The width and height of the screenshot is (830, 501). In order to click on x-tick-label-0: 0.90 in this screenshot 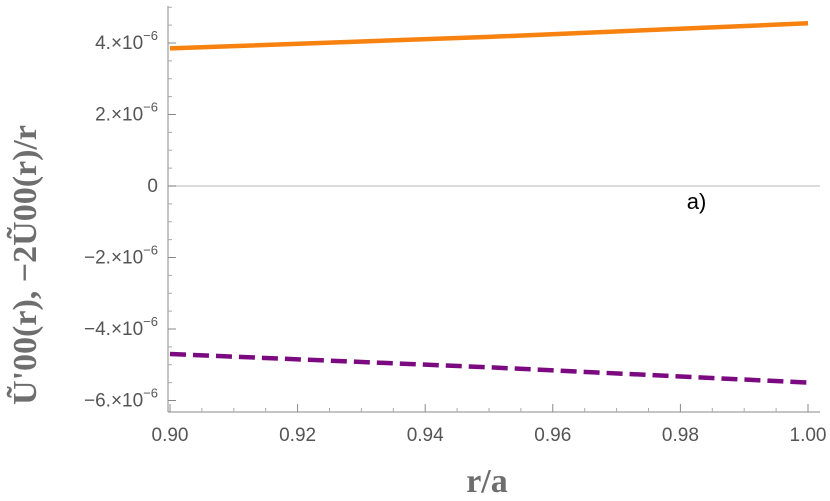, I will do `click(170, 435)`.